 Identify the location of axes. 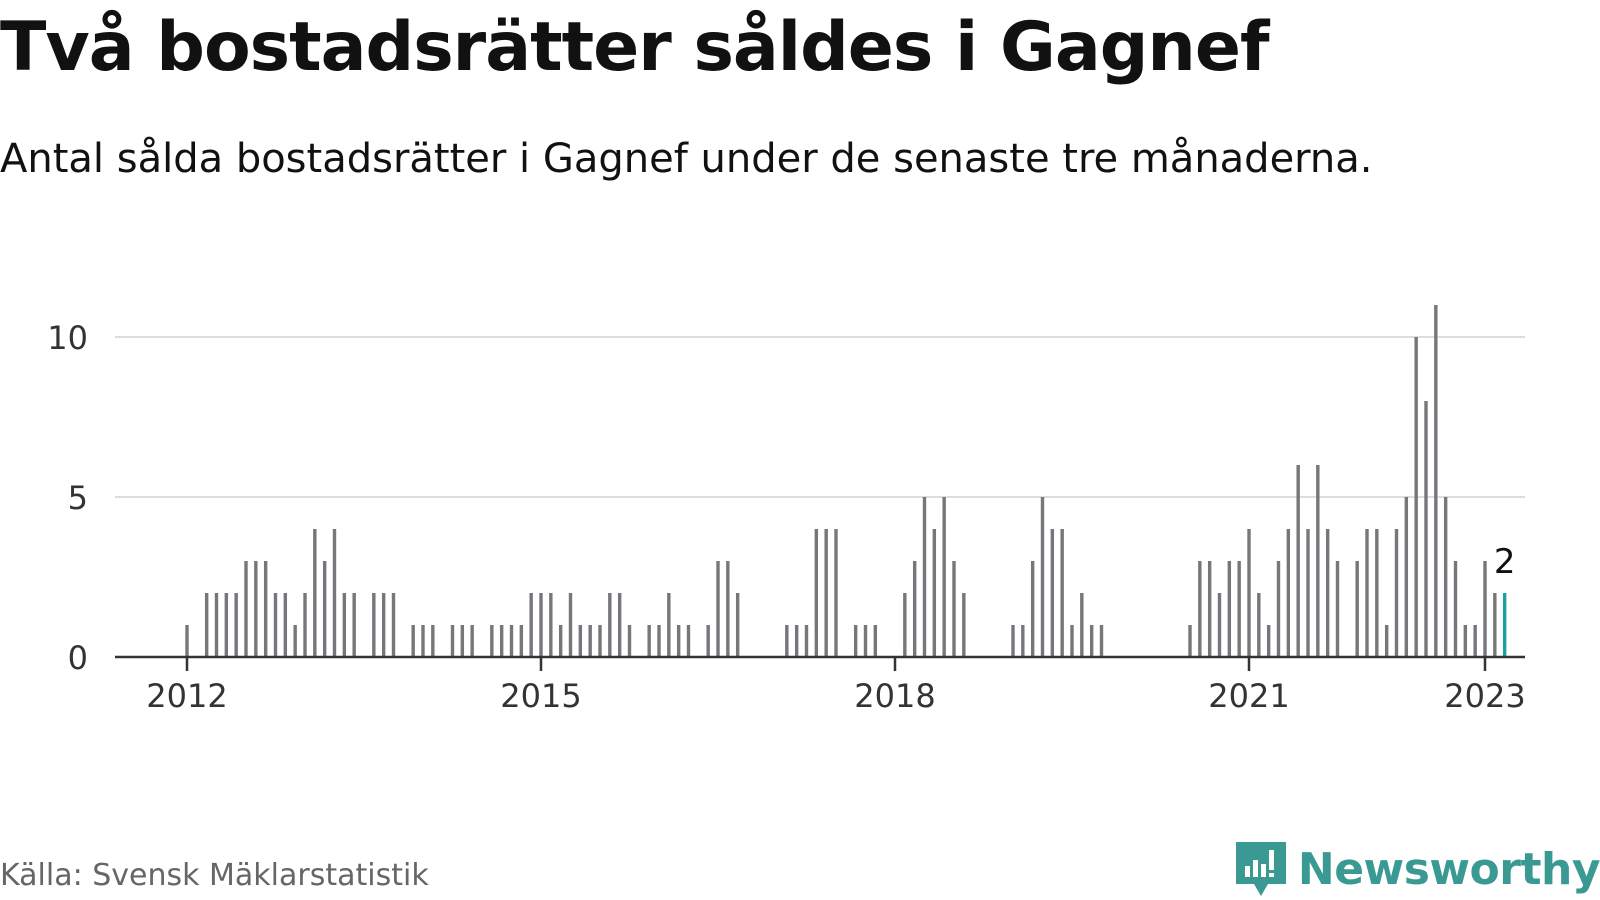
(820, 663).